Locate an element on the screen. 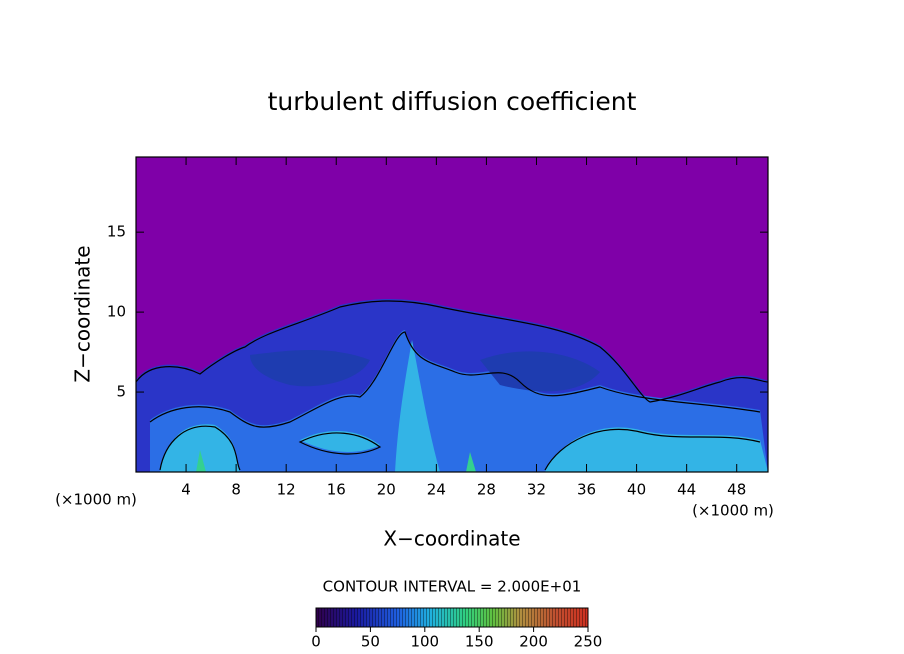 Image resolution: width=904 pixels, height=654 pixels. x-tick-label: 8 is located at coordinates (236, 490).